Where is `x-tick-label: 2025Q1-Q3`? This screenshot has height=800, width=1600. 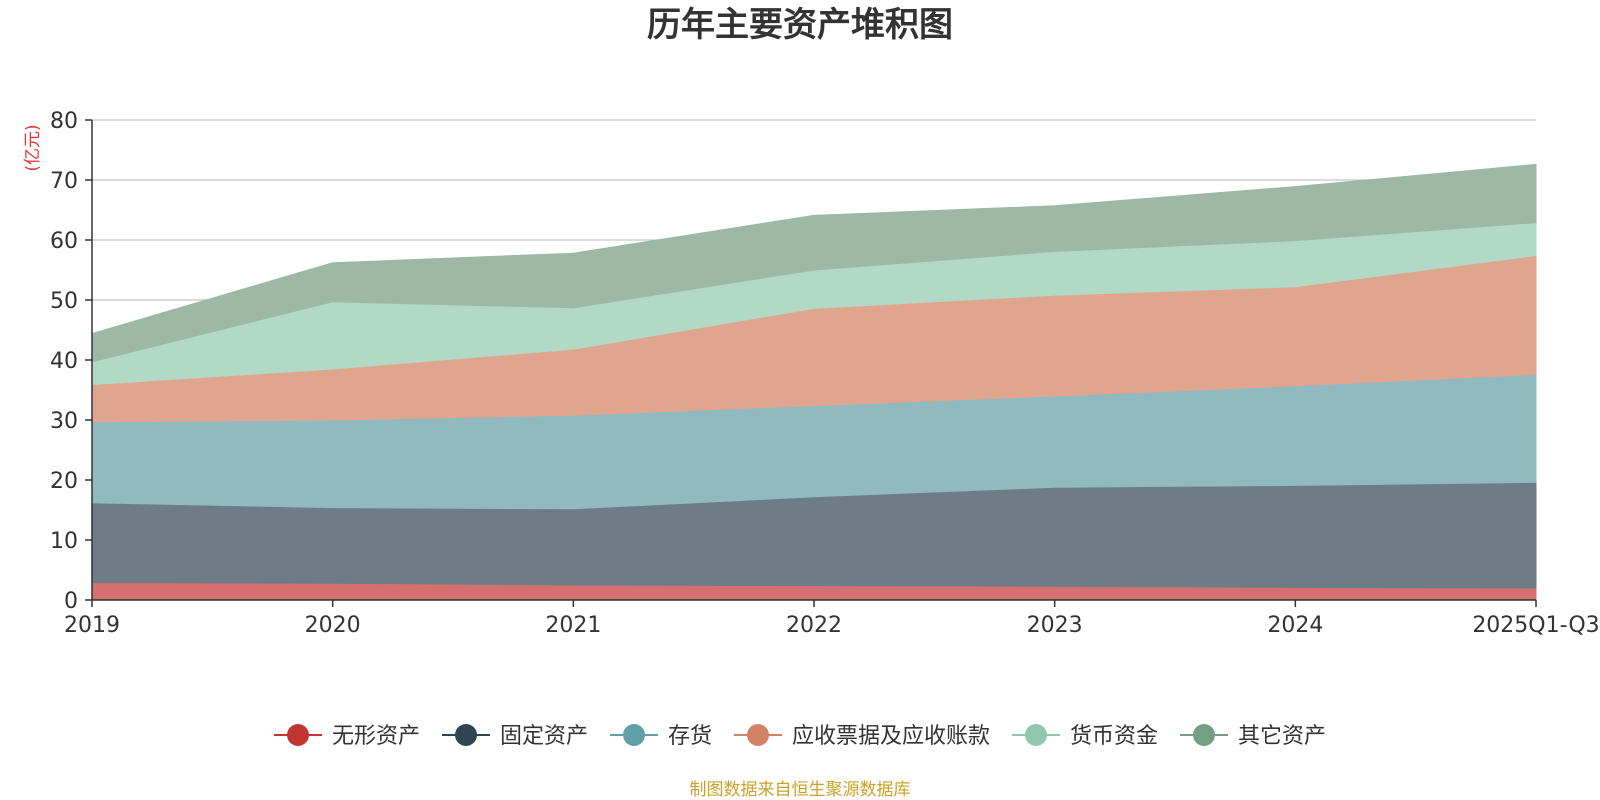 x-tick-label: 2025Q1-Q3 is located at coordinates (1535, 625).